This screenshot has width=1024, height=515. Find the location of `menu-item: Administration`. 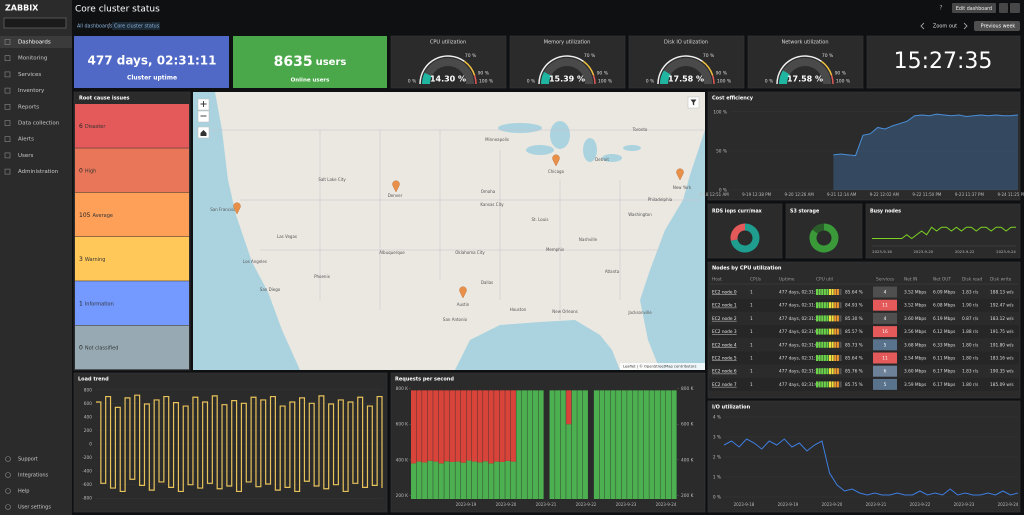

menu-item: Administration is located at coordinates (38, 172).